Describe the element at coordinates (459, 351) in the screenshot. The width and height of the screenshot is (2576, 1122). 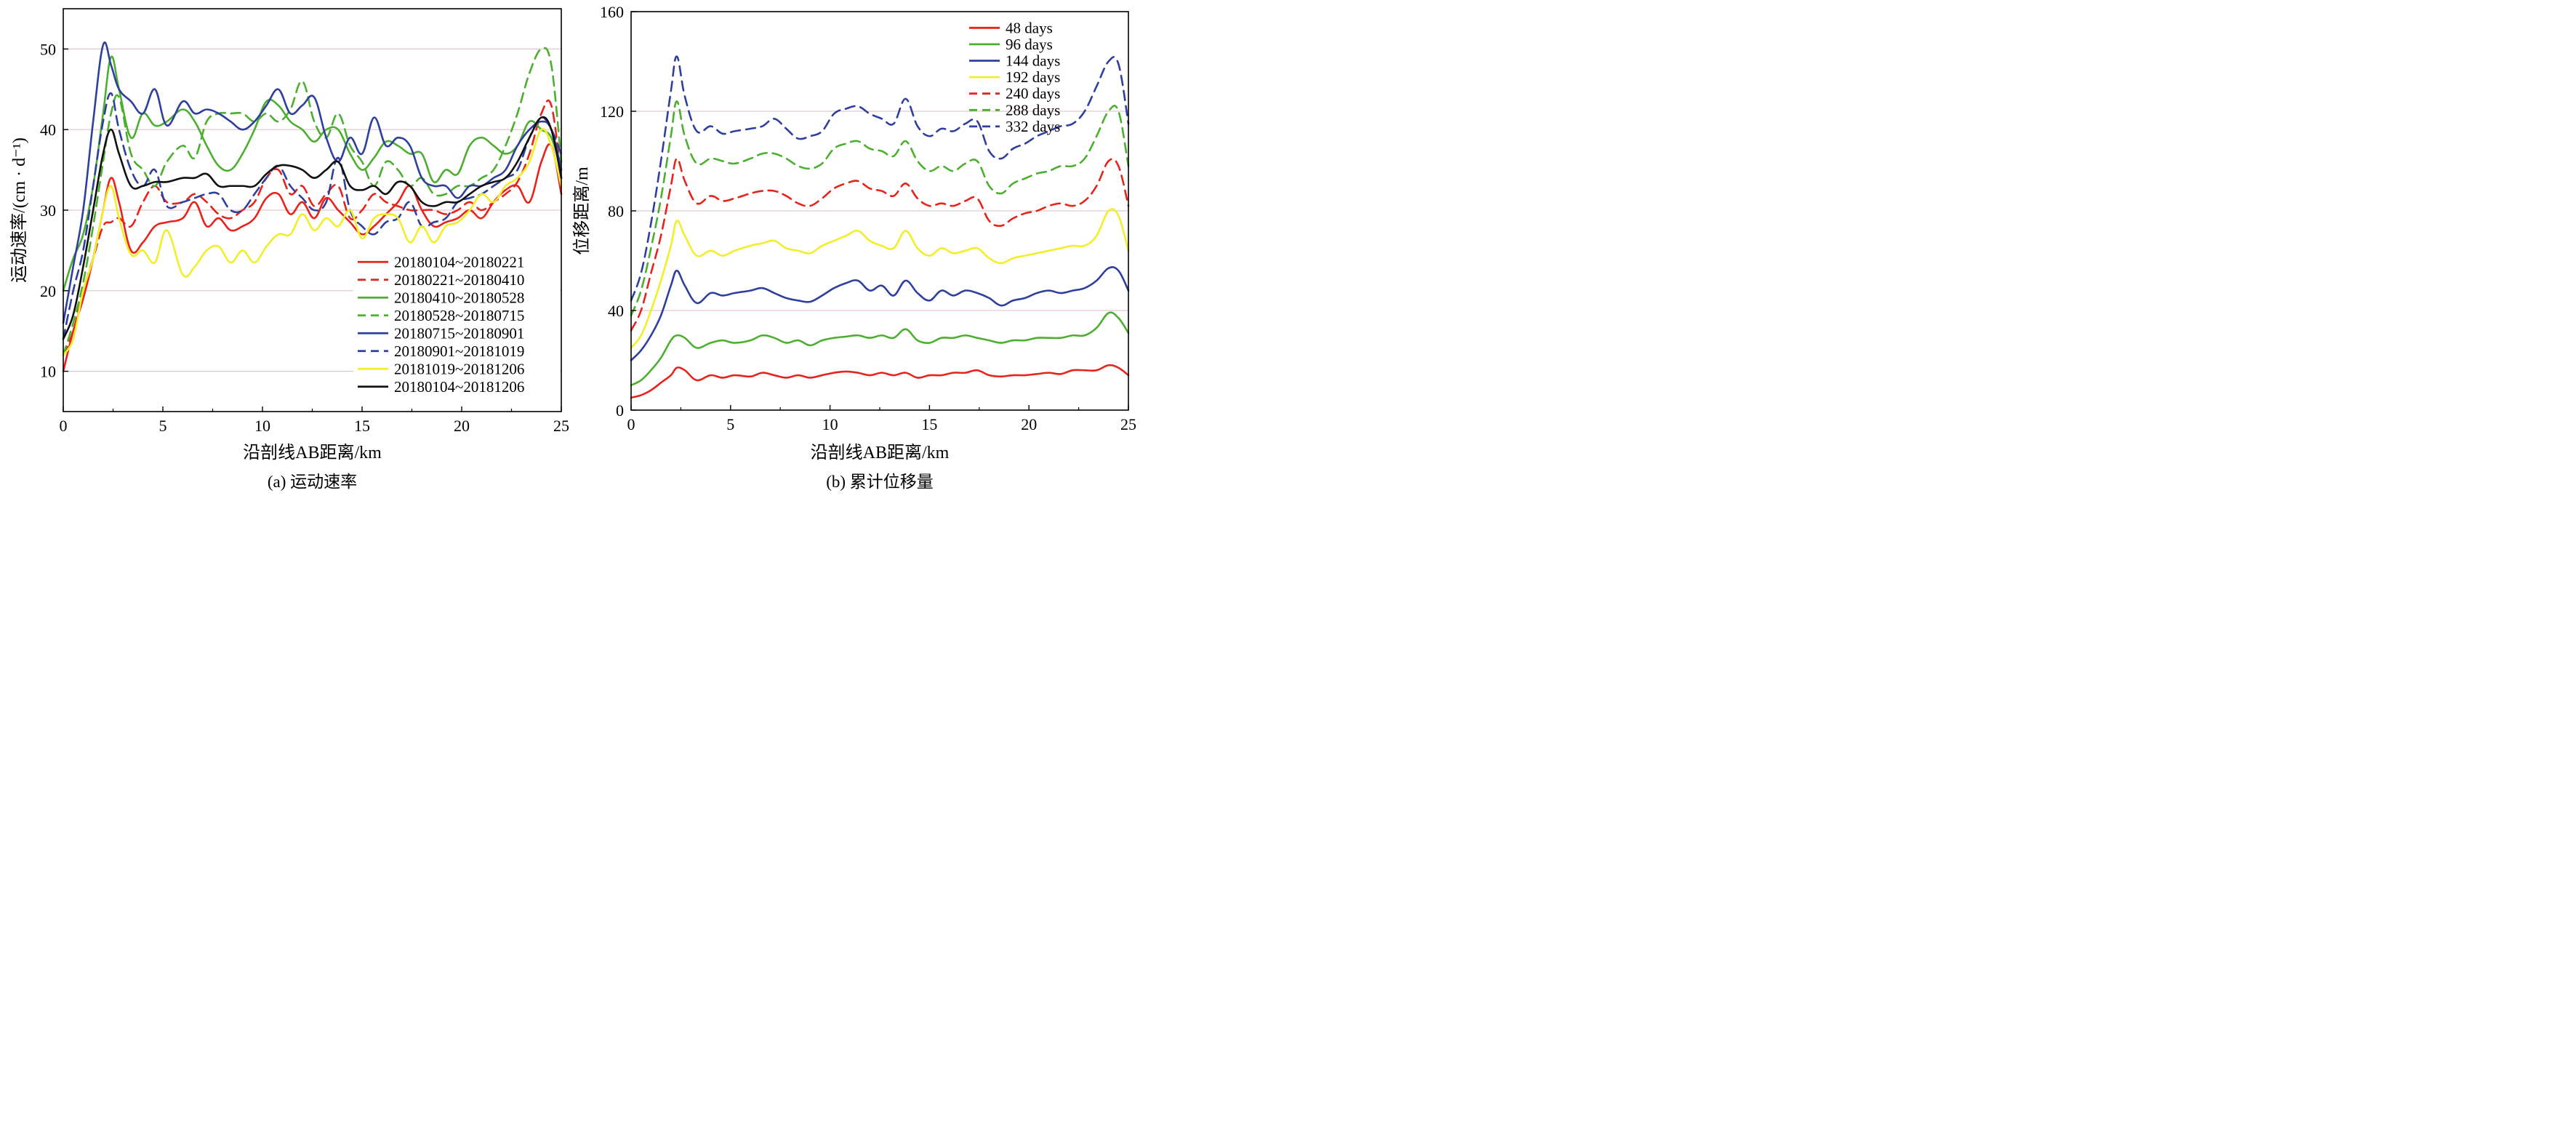
I see `legend-label-20180901-20181019: 20180901~20181019` at that location.